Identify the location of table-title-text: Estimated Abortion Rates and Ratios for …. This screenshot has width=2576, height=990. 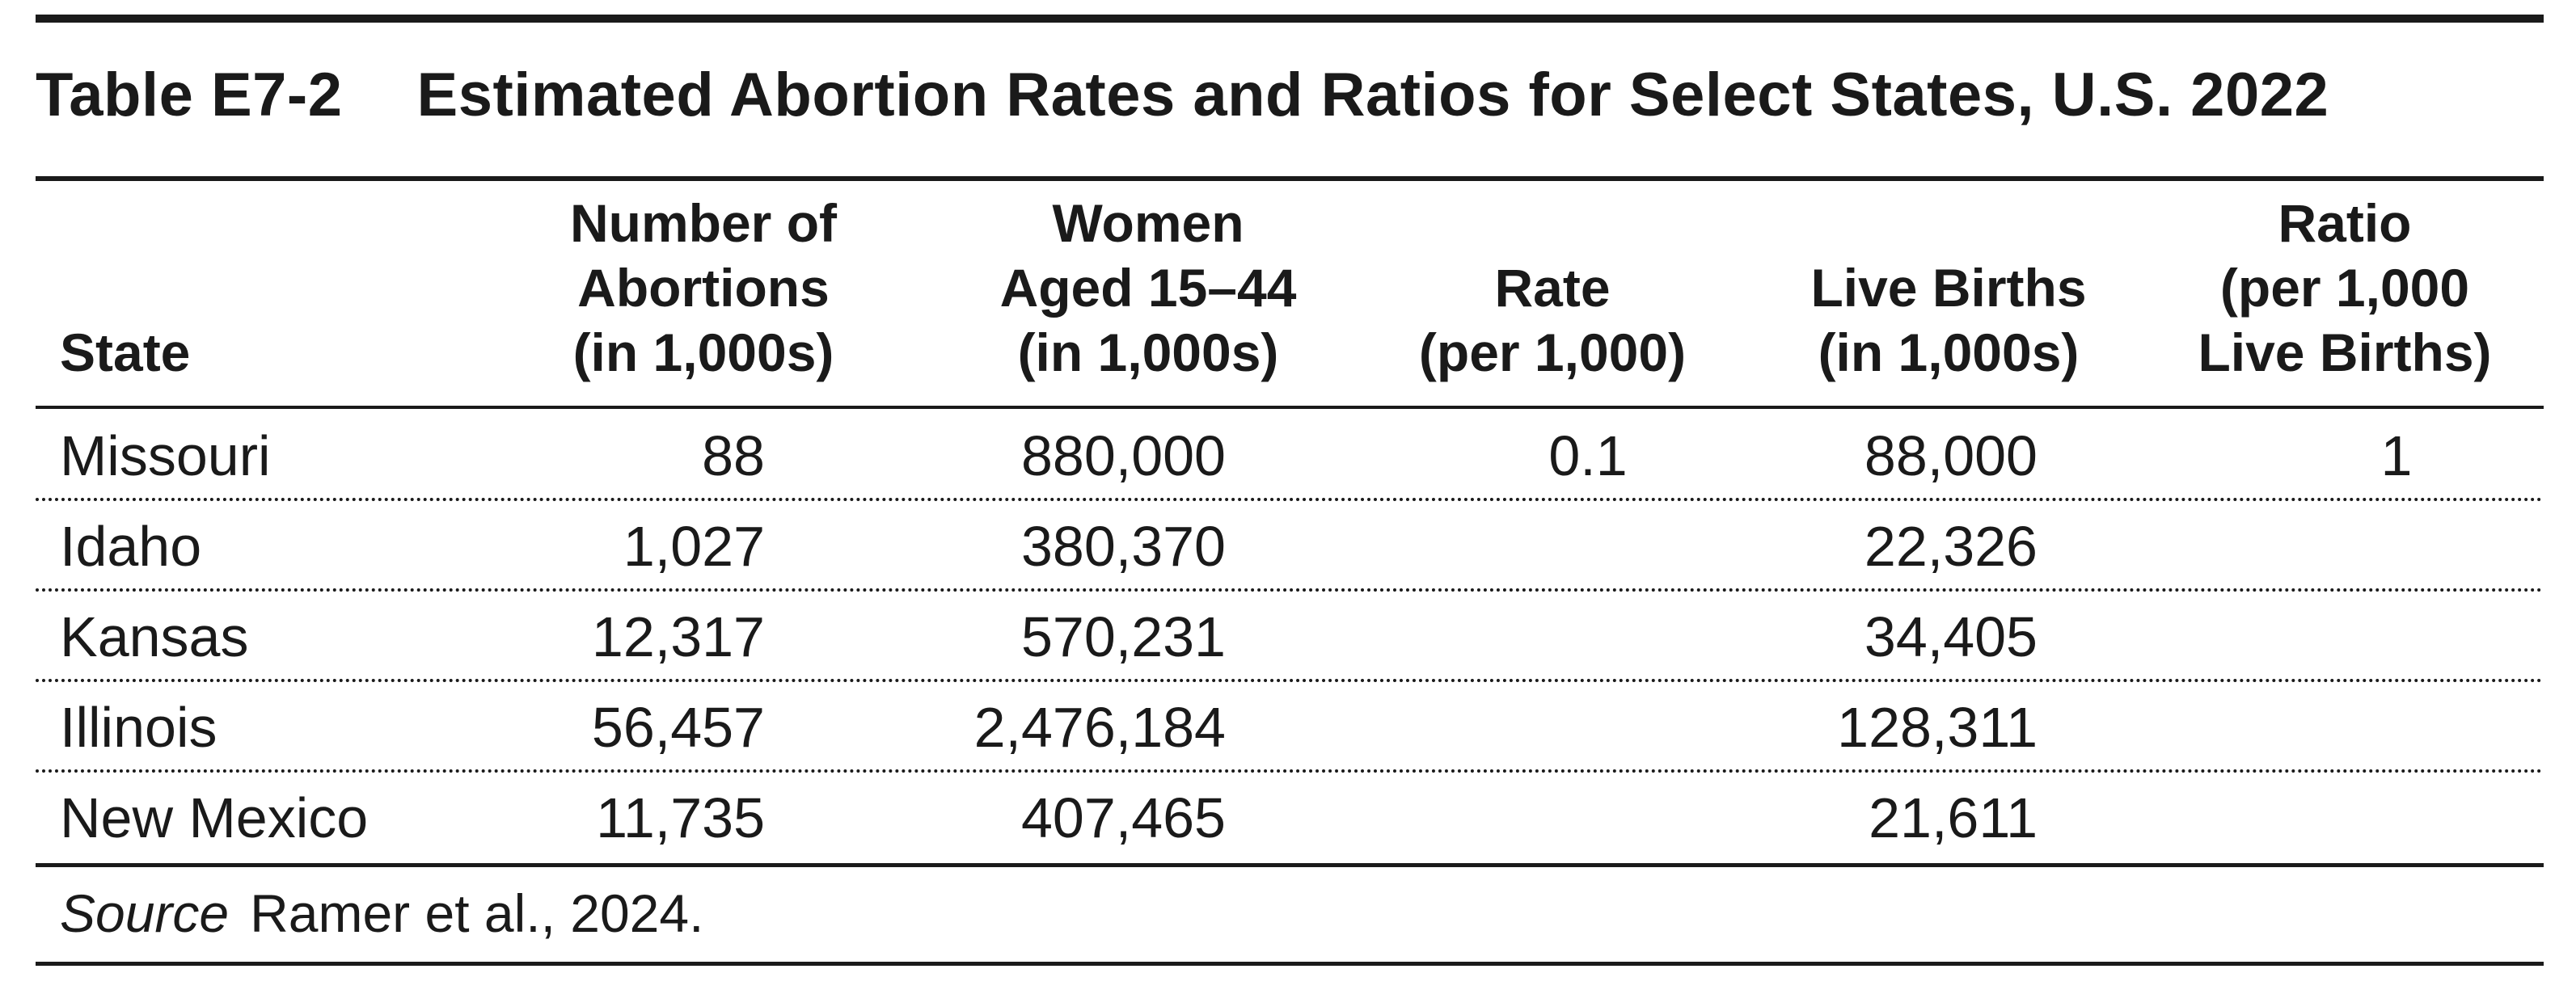
(1372, 95).